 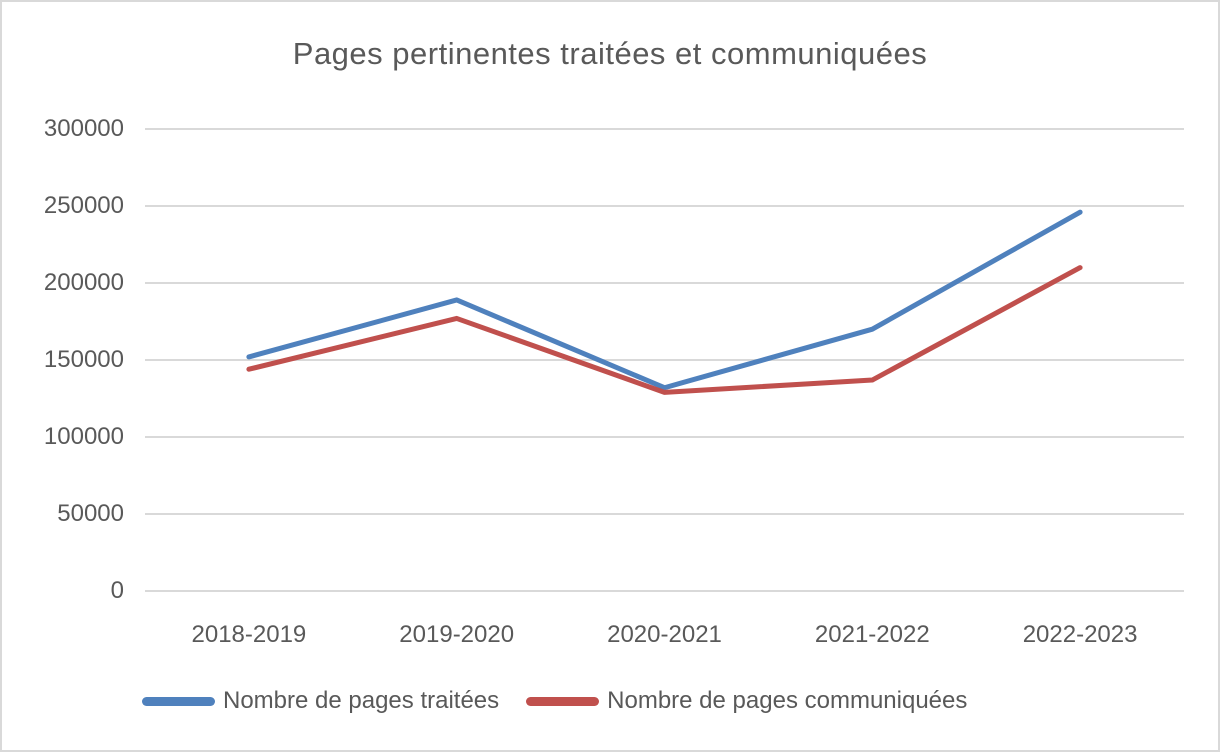 I want to click on y-tick-label: 300000, so click(x=83, y=128).